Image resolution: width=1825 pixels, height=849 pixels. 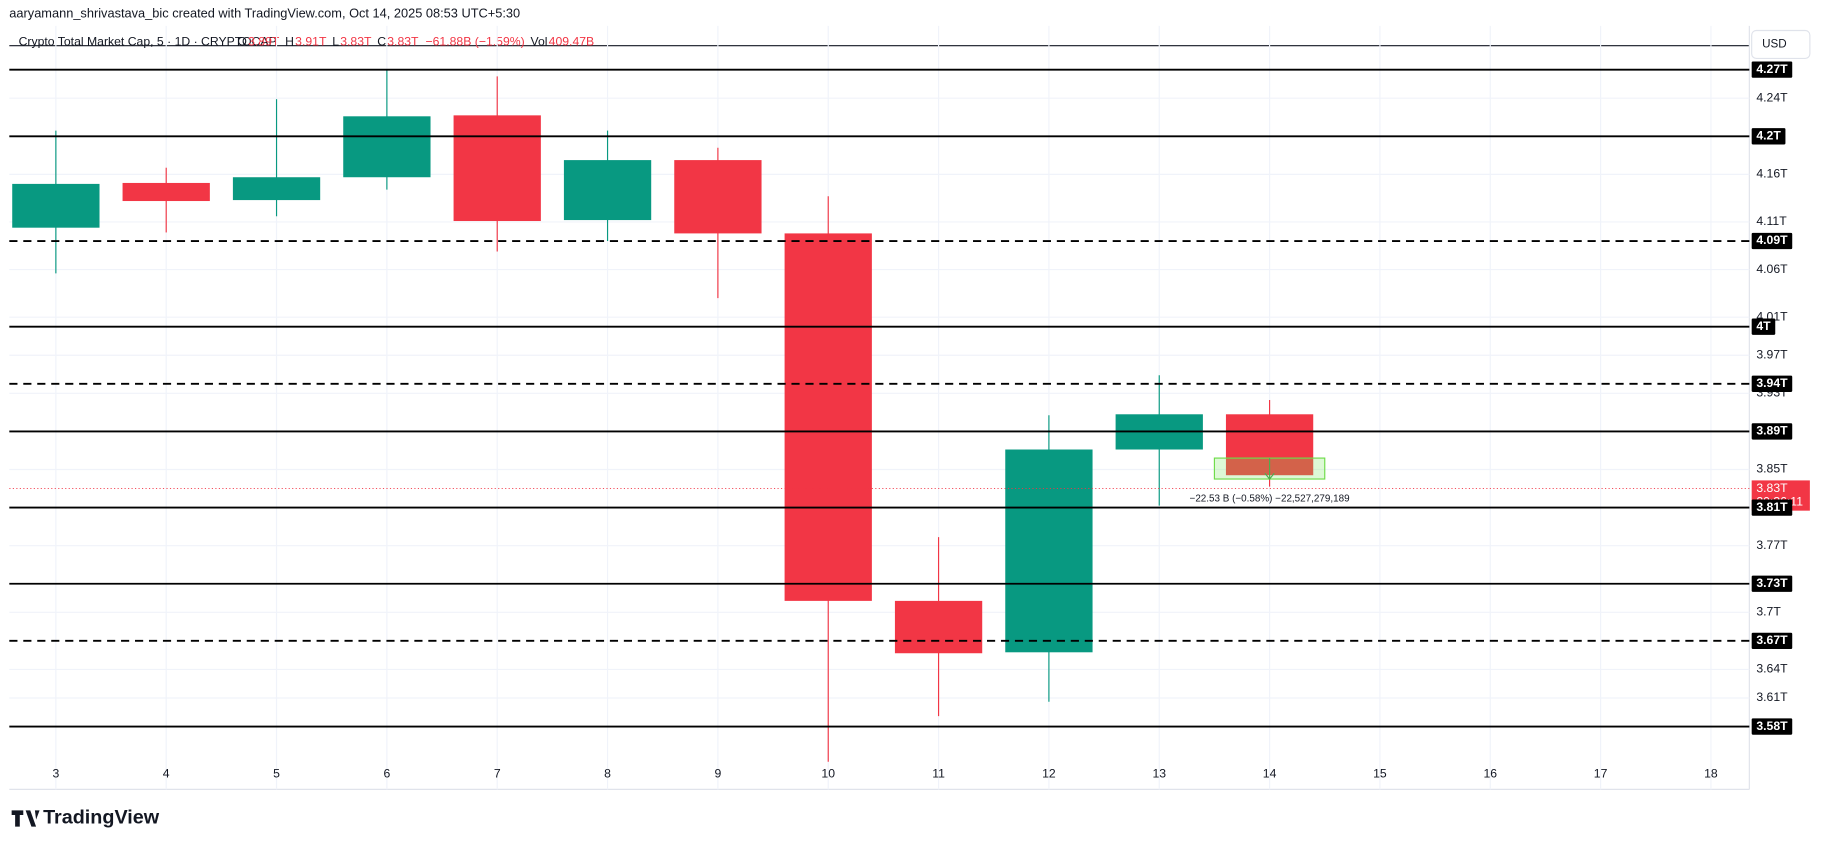 I want to click on x-tick-label: 9, so click(x=717, y=773).